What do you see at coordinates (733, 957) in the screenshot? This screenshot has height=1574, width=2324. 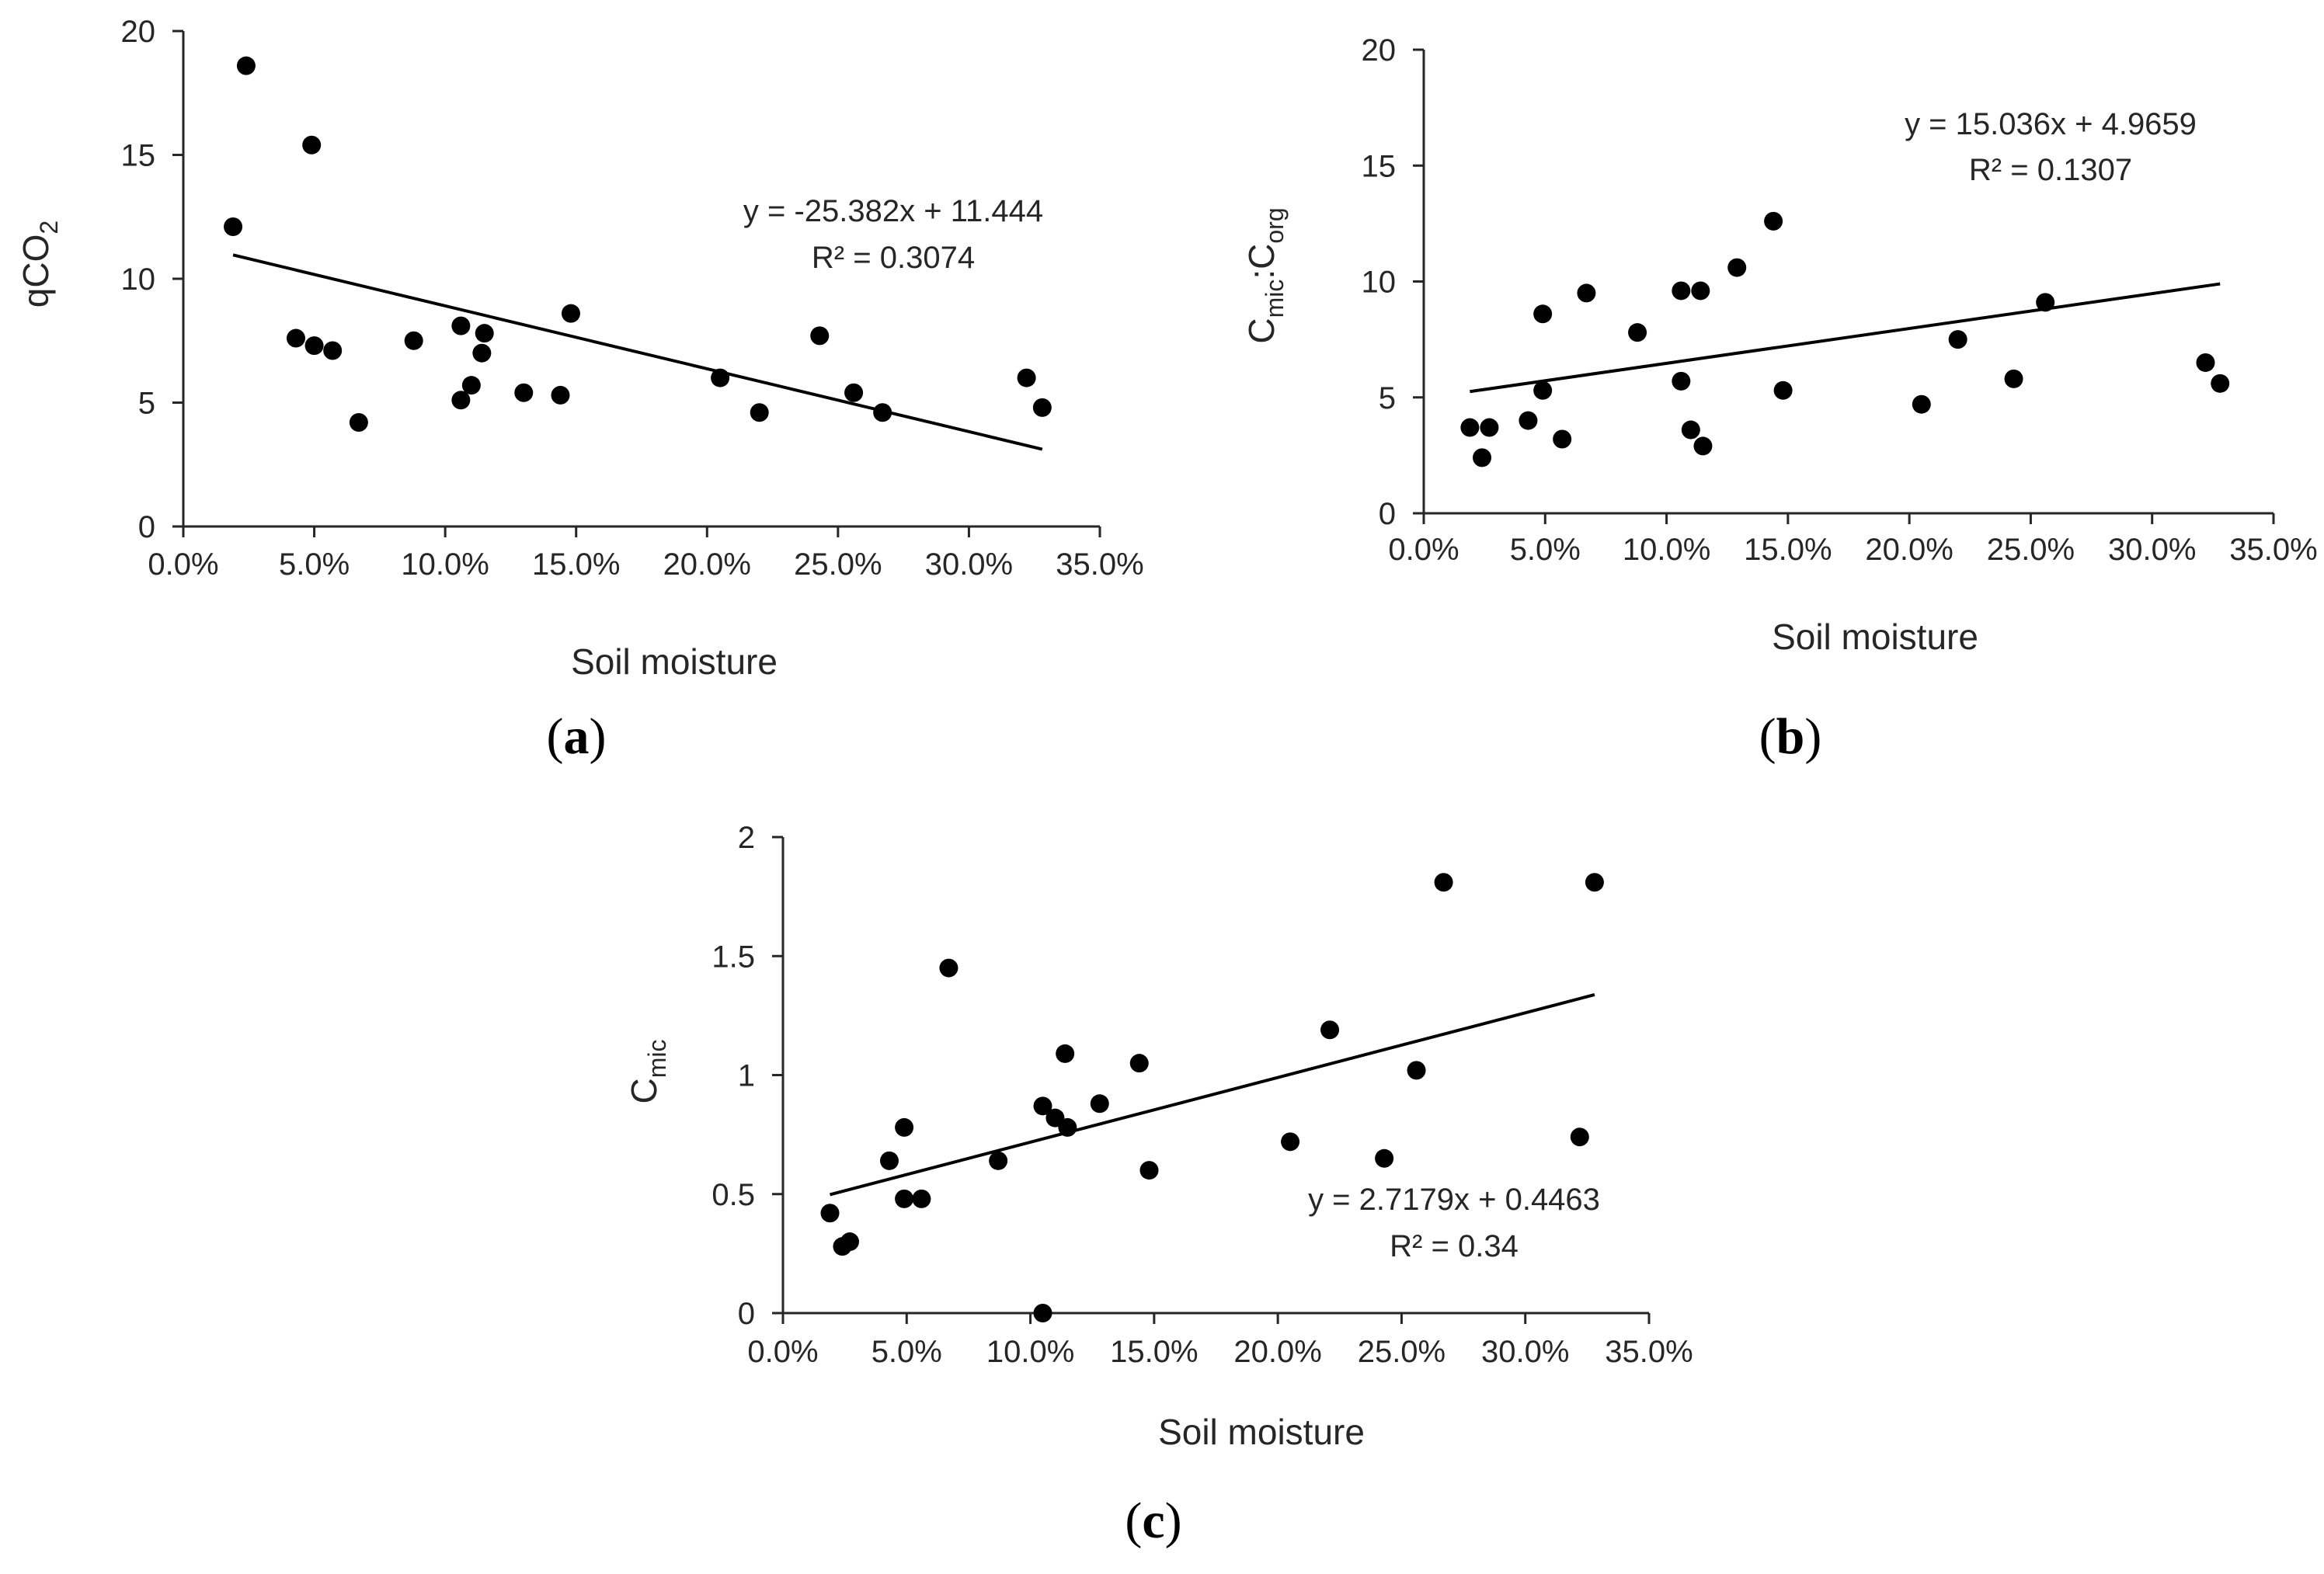 I see `y-tick-label: 1.5` at bounding box center [733, 957].